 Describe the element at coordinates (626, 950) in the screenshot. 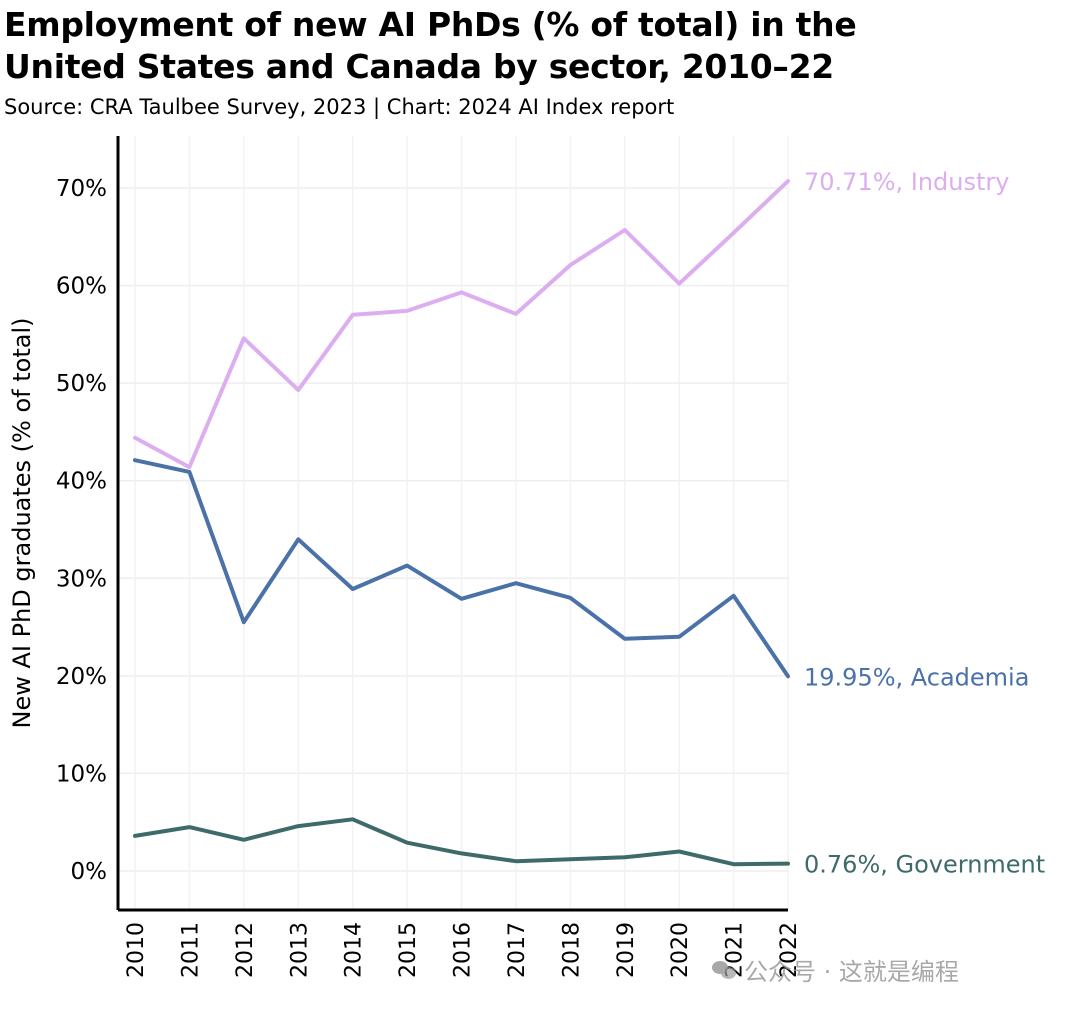

I see `x-tick-label: 2019` at that location.